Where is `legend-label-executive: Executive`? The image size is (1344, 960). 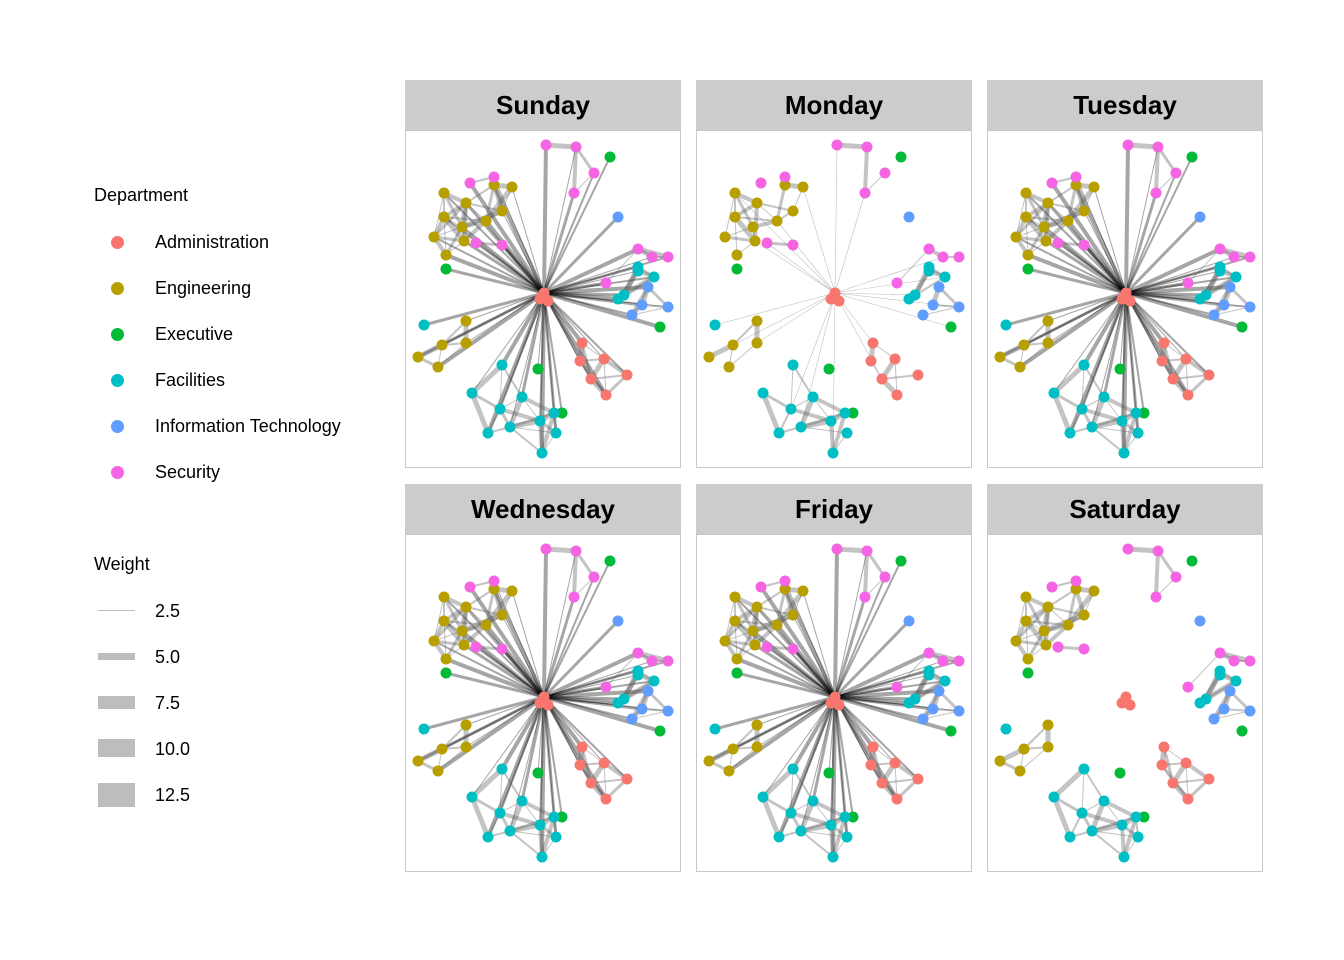 legend-label-executive: Executive is located at coordinates (194, 334).